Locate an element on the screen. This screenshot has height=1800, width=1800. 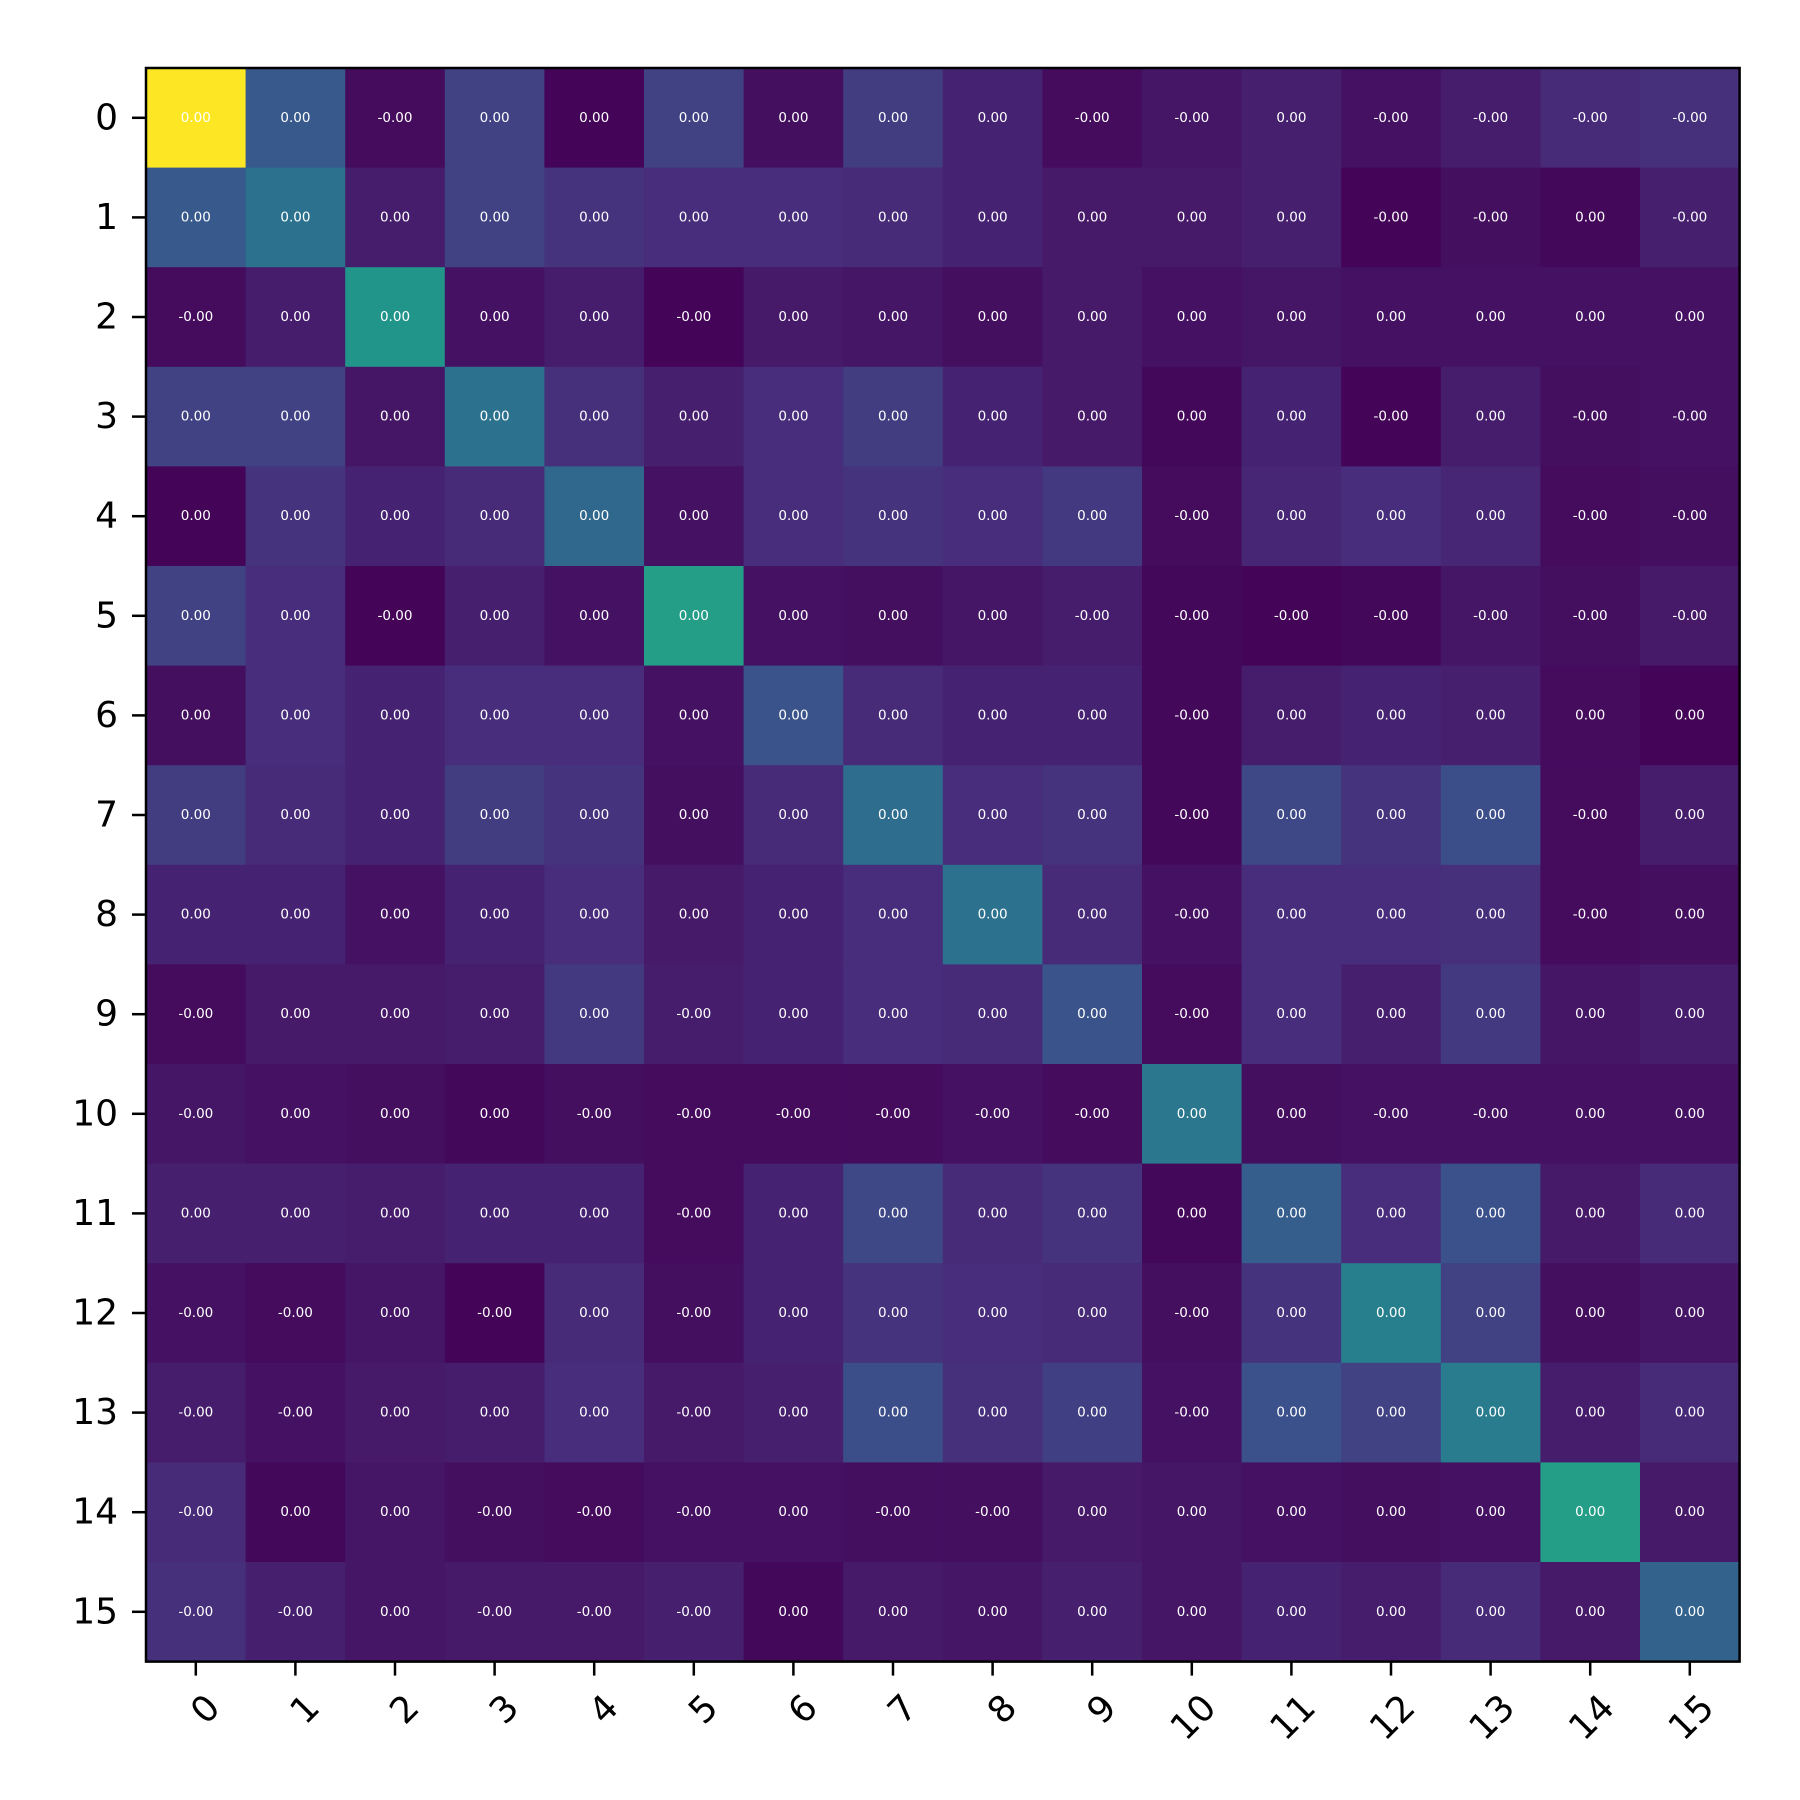
x-tick-label: 12 is located at coordinates (1392, 1717).